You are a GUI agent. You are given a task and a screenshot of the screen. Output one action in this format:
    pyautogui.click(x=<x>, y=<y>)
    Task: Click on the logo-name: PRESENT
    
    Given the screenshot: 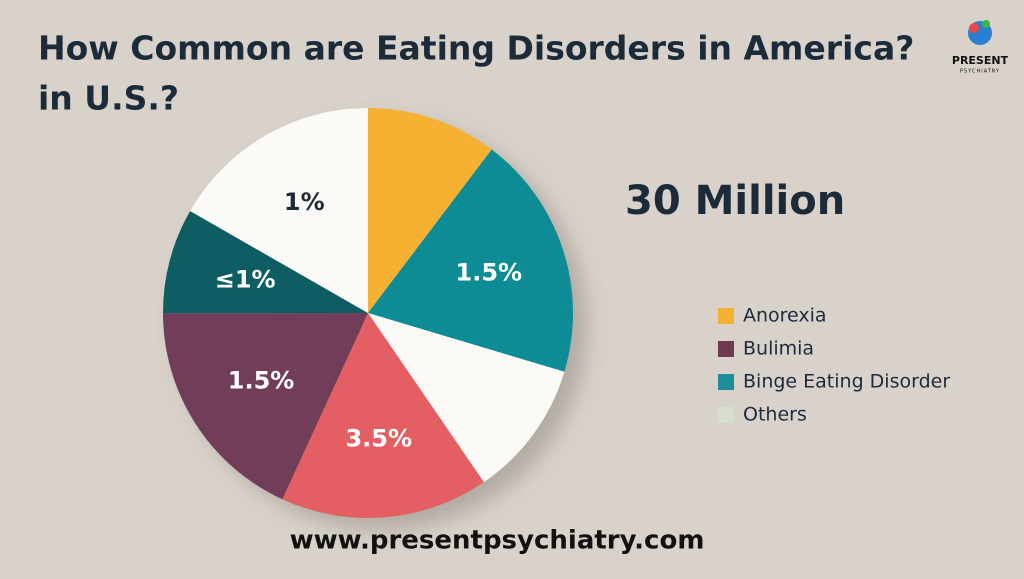 What is the action you would take?
    pyautogui.click(x=980, y=60)
    